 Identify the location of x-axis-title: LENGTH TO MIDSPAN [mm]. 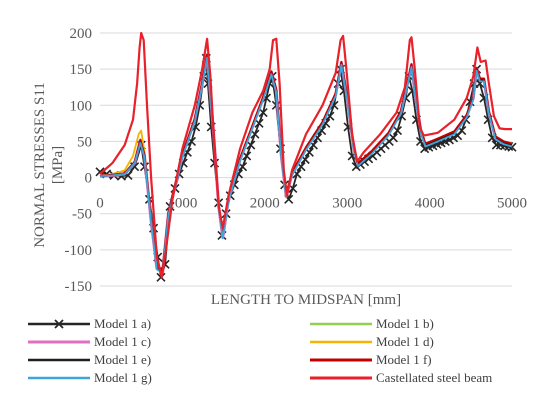
(306, 300).